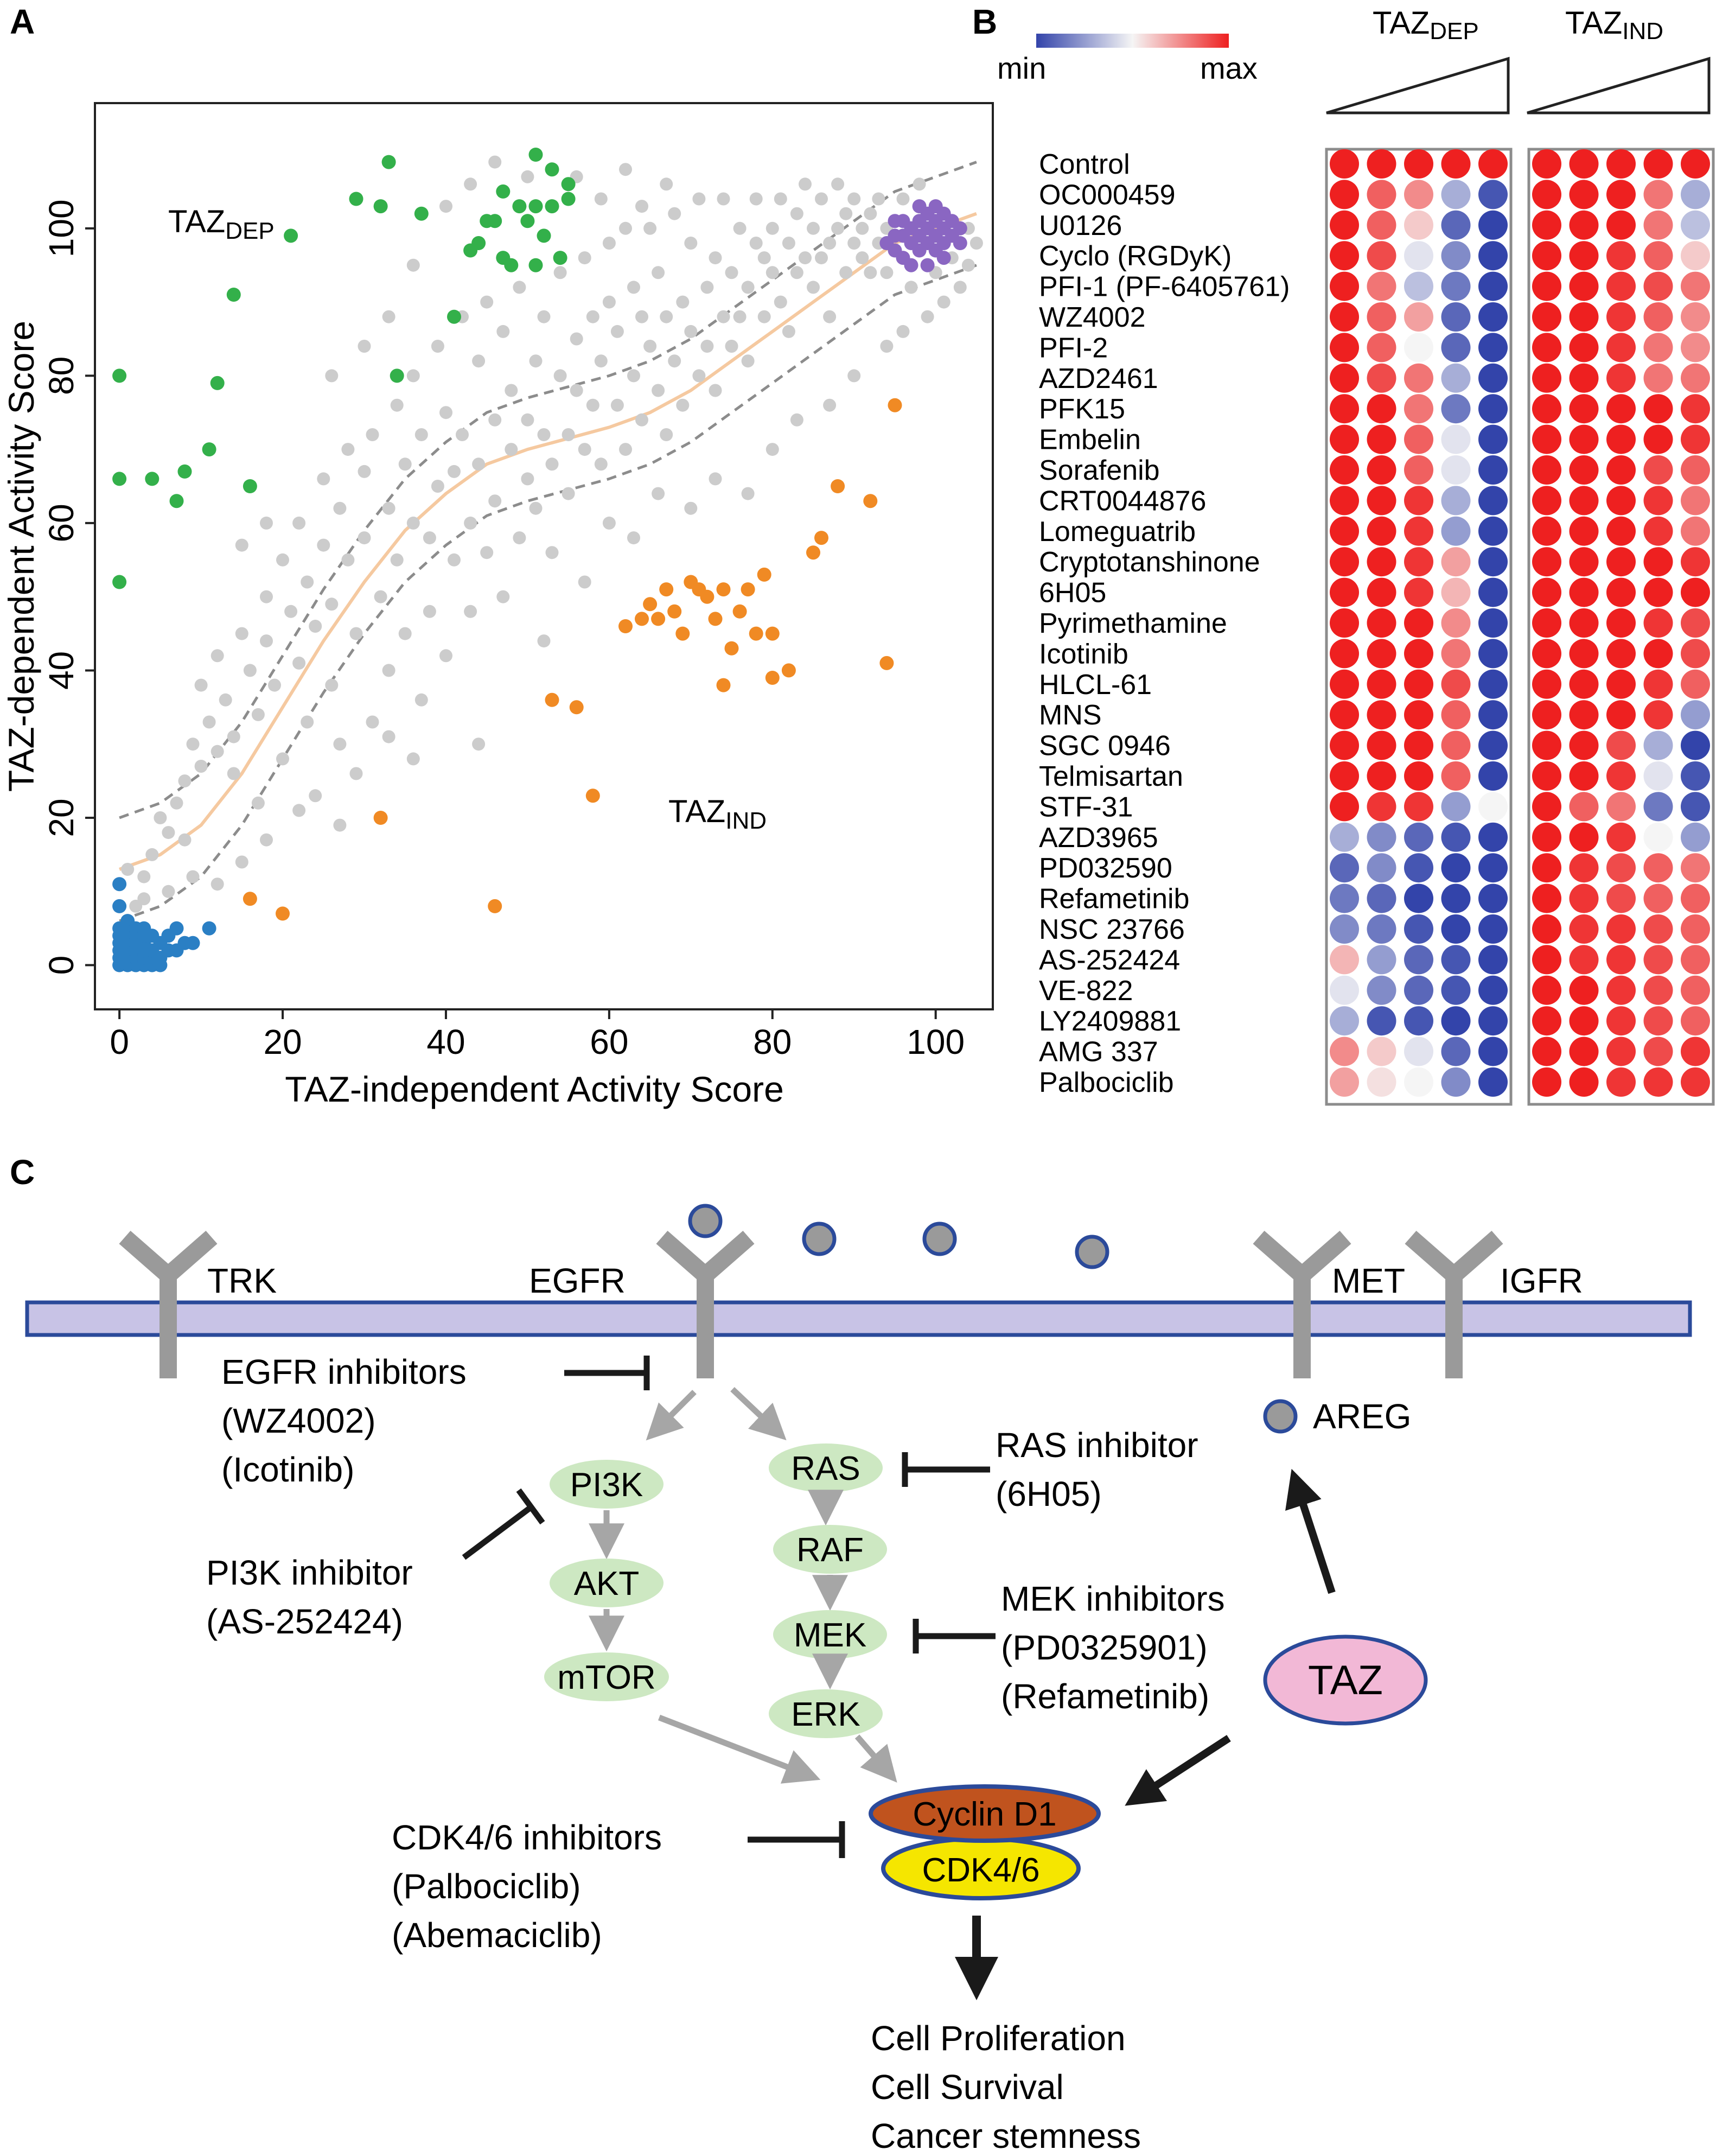  What do you see at coordinates (1102, 1469) in the screenshot?
I see `ras-inhibitor-label: RAS inhibitor (6H05)` at bounding box center [1102, 1469].